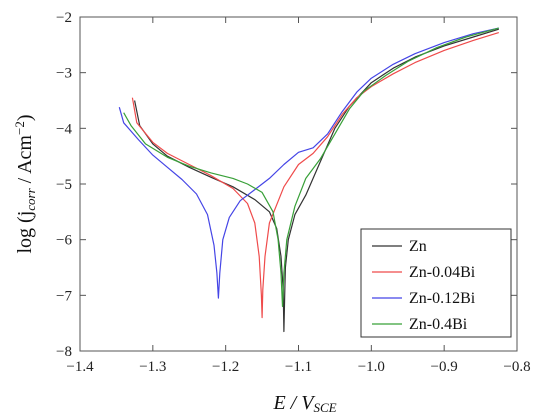 The image size is (550, 419). What do you see at coordinates (64, 241) in the screenshot?
I see `y-tick-label: −6` at bounding box center [64, 241].